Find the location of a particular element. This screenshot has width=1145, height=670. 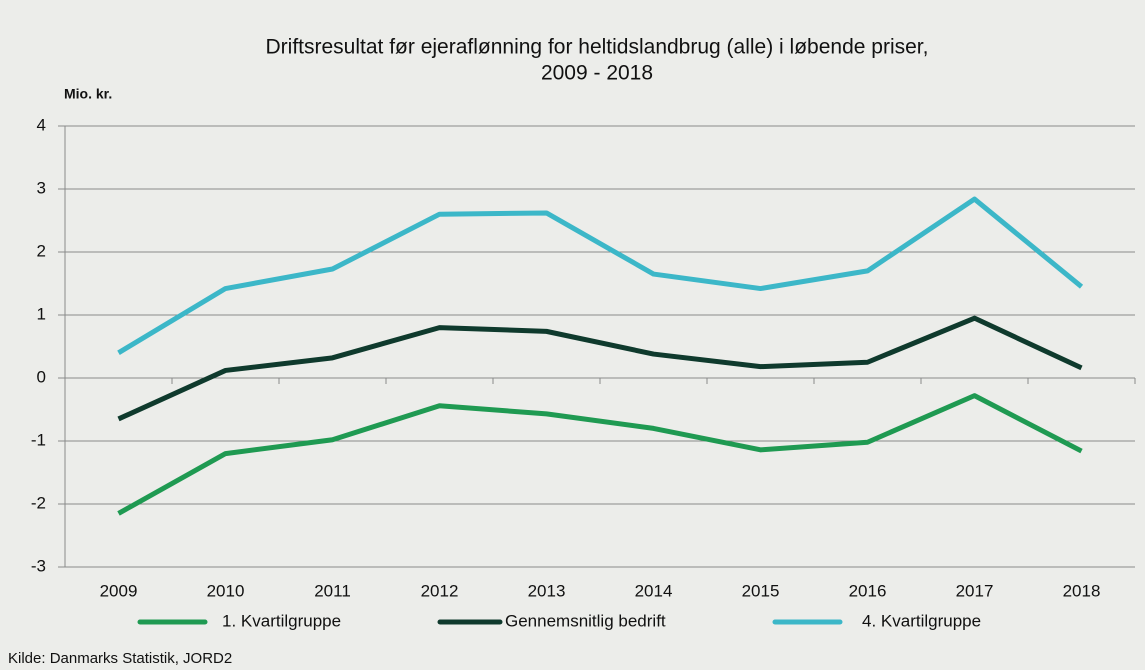

source-note: Kilde: Danmarks Statistik, JORD2 is located at coordinates (120, 658).